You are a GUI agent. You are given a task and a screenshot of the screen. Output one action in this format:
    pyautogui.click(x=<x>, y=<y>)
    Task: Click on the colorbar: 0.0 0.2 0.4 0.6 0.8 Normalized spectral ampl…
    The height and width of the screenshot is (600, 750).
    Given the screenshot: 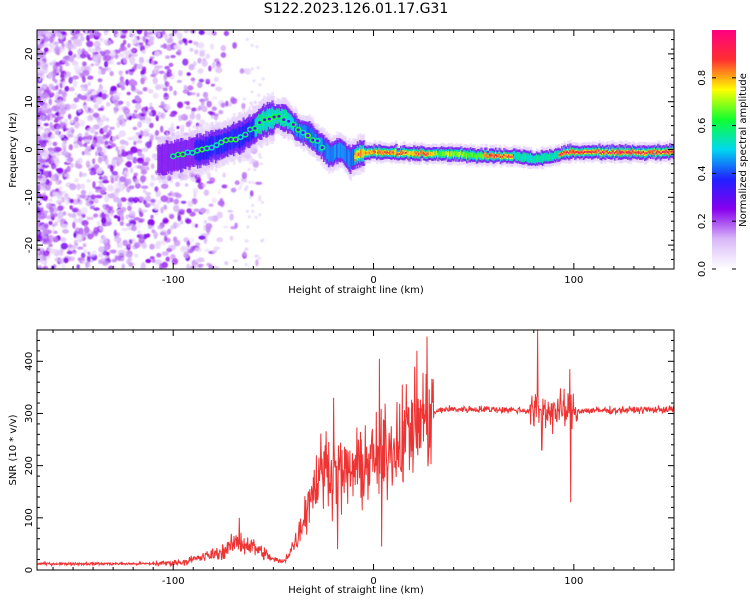 What is the action you would take?
    pyautogui.click(x=723, y=153)
    